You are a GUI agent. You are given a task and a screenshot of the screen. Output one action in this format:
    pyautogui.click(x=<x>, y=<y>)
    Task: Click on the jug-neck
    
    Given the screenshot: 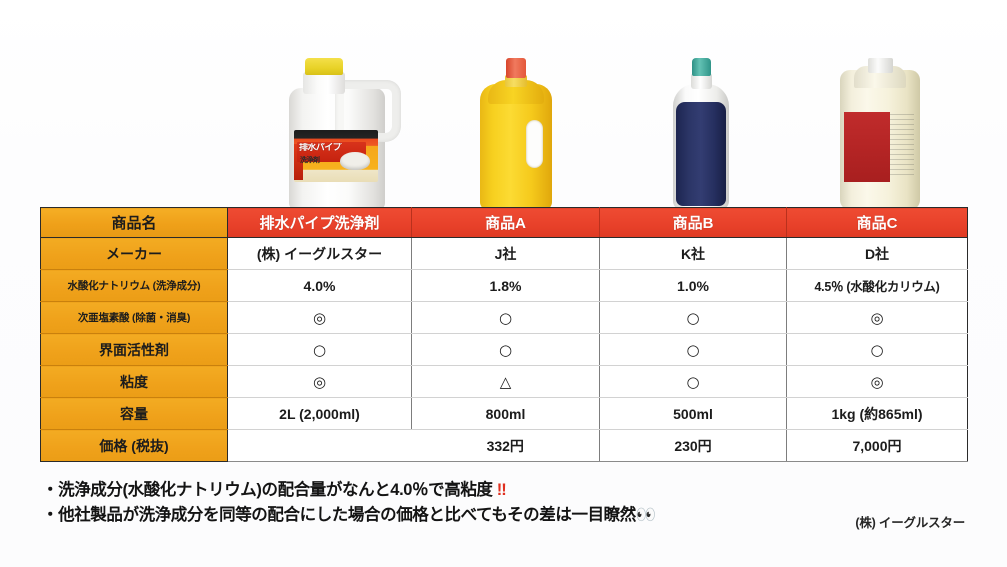 What is the action you would take?
    pyautogui.click(x=324, y=83)
    